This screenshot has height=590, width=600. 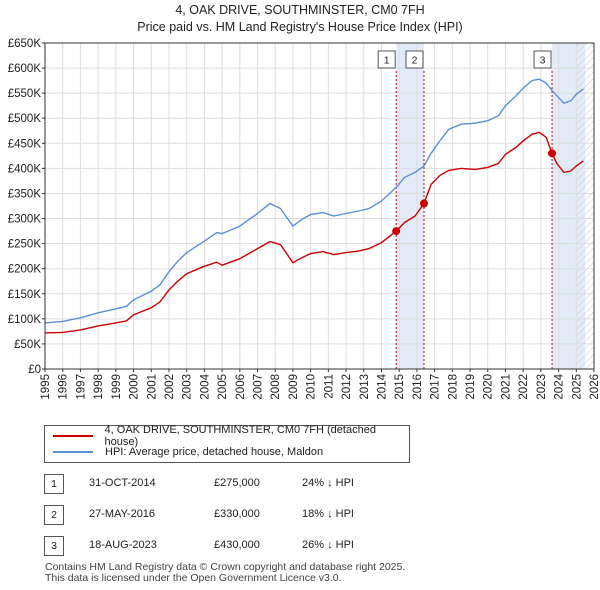 What do you see at coordinates (276, 387) in the screenshot?
I see `x-tick-label: 2008` at bounding box center [276, 387].